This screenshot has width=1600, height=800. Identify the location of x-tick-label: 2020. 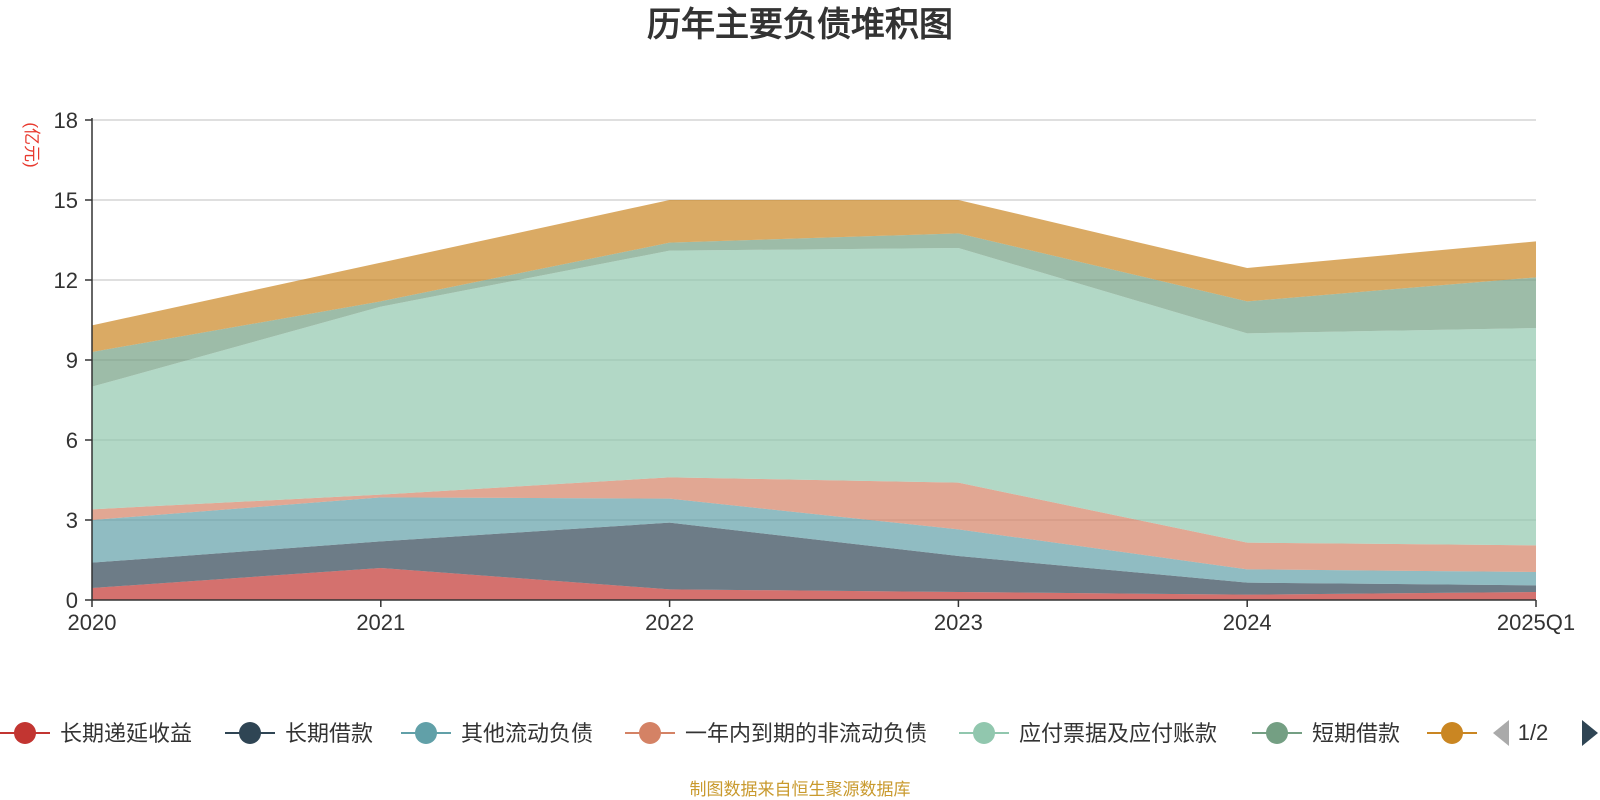
(92, 622).